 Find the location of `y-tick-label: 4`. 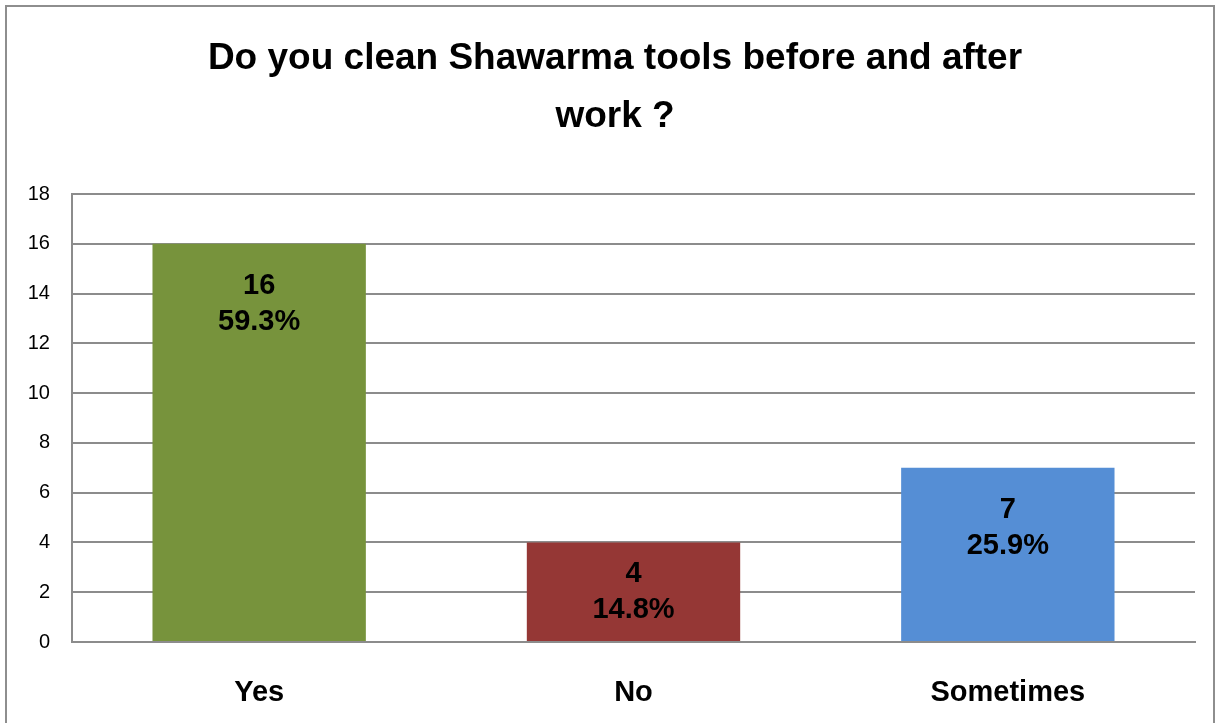

y-tick-label: 4 is located at coordinates (44, 540).